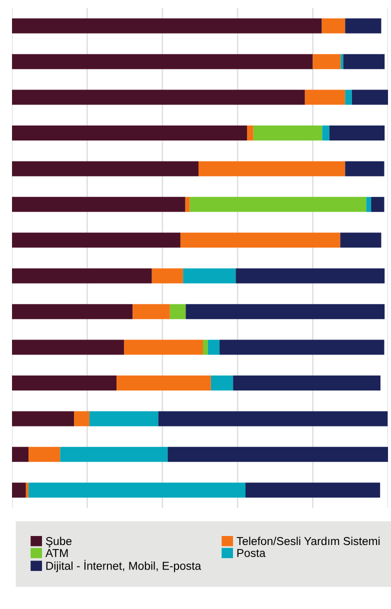 Image resolution: width=391 pixels, height=609 pixels. Describe the element at coordinates (251, 553) in the screenshot. I see `legend-label: Posta` at that location.